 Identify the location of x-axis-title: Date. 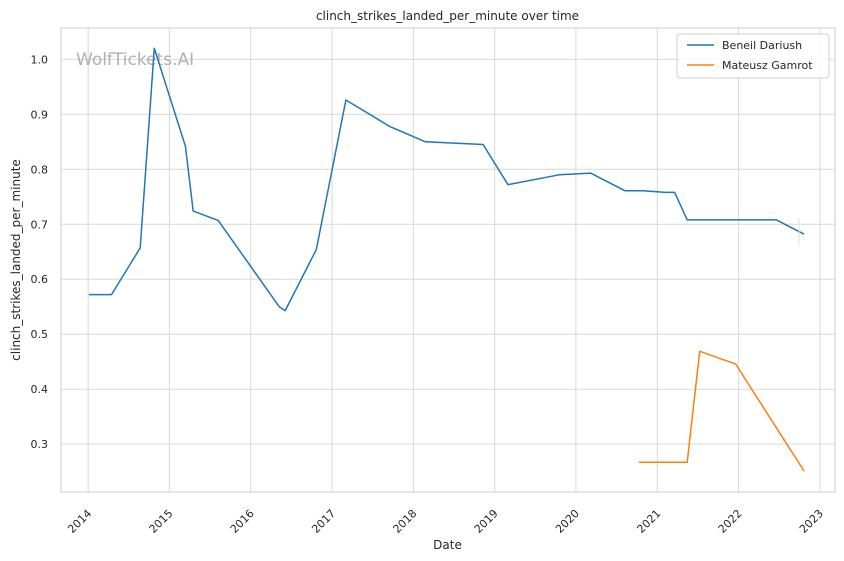
(447, 545).